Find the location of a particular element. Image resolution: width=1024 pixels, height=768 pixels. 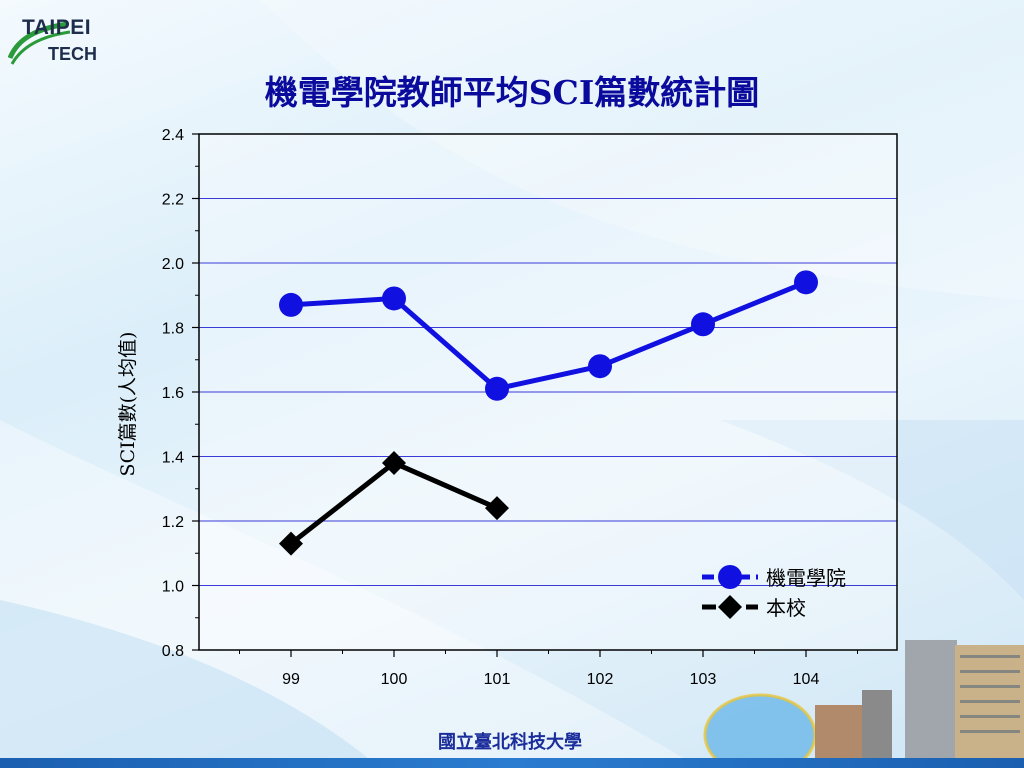

y-tick-label: 1.0 is located at coordinates (173, 587).